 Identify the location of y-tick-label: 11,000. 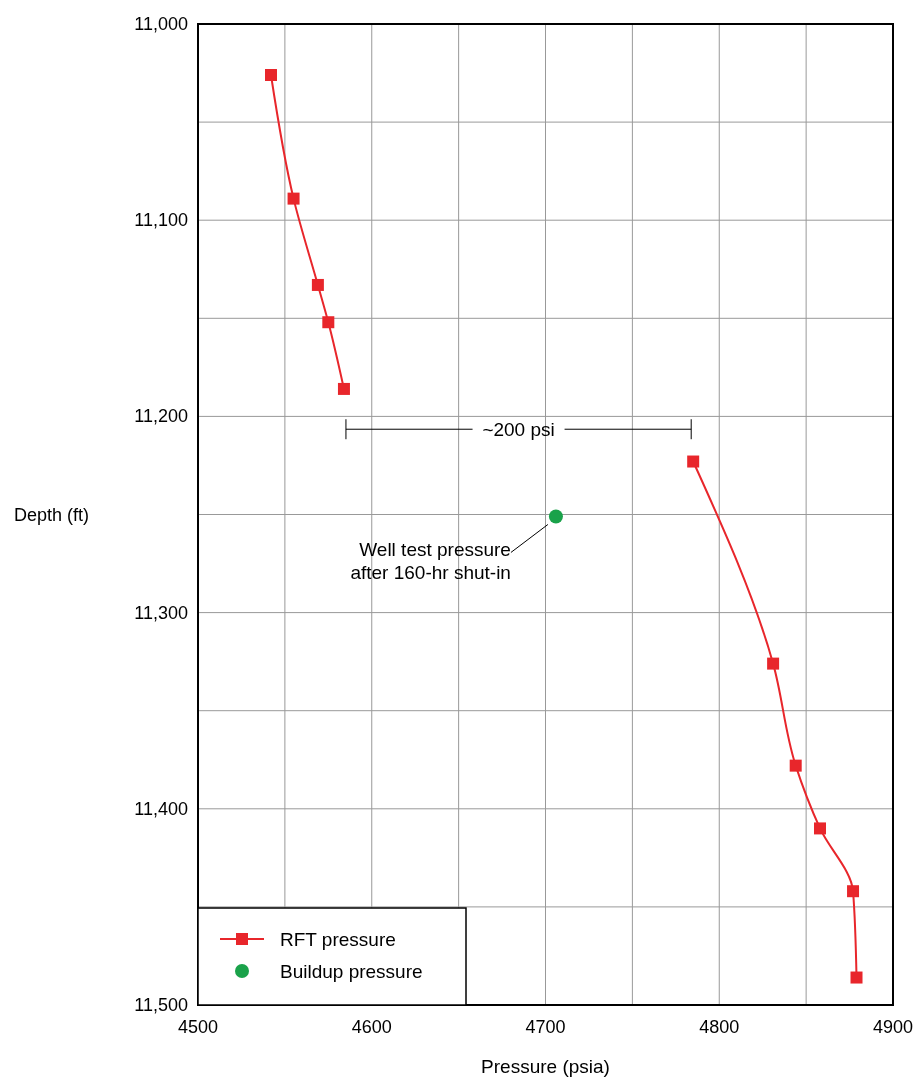
(161, 24).